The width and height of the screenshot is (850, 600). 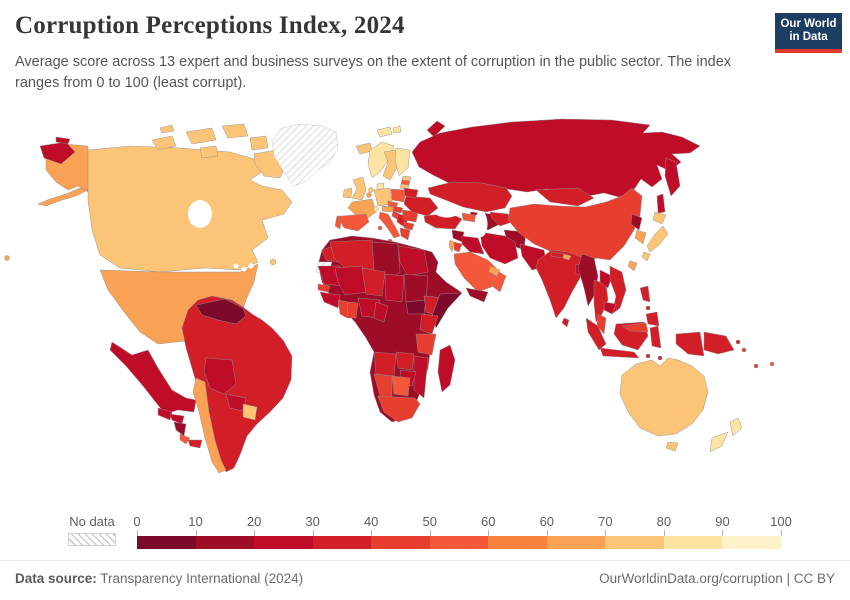 What do you see at coordinates (401, 386) in the screenshot?
I see `map-region-botswana` at bounding box center [401, 386].